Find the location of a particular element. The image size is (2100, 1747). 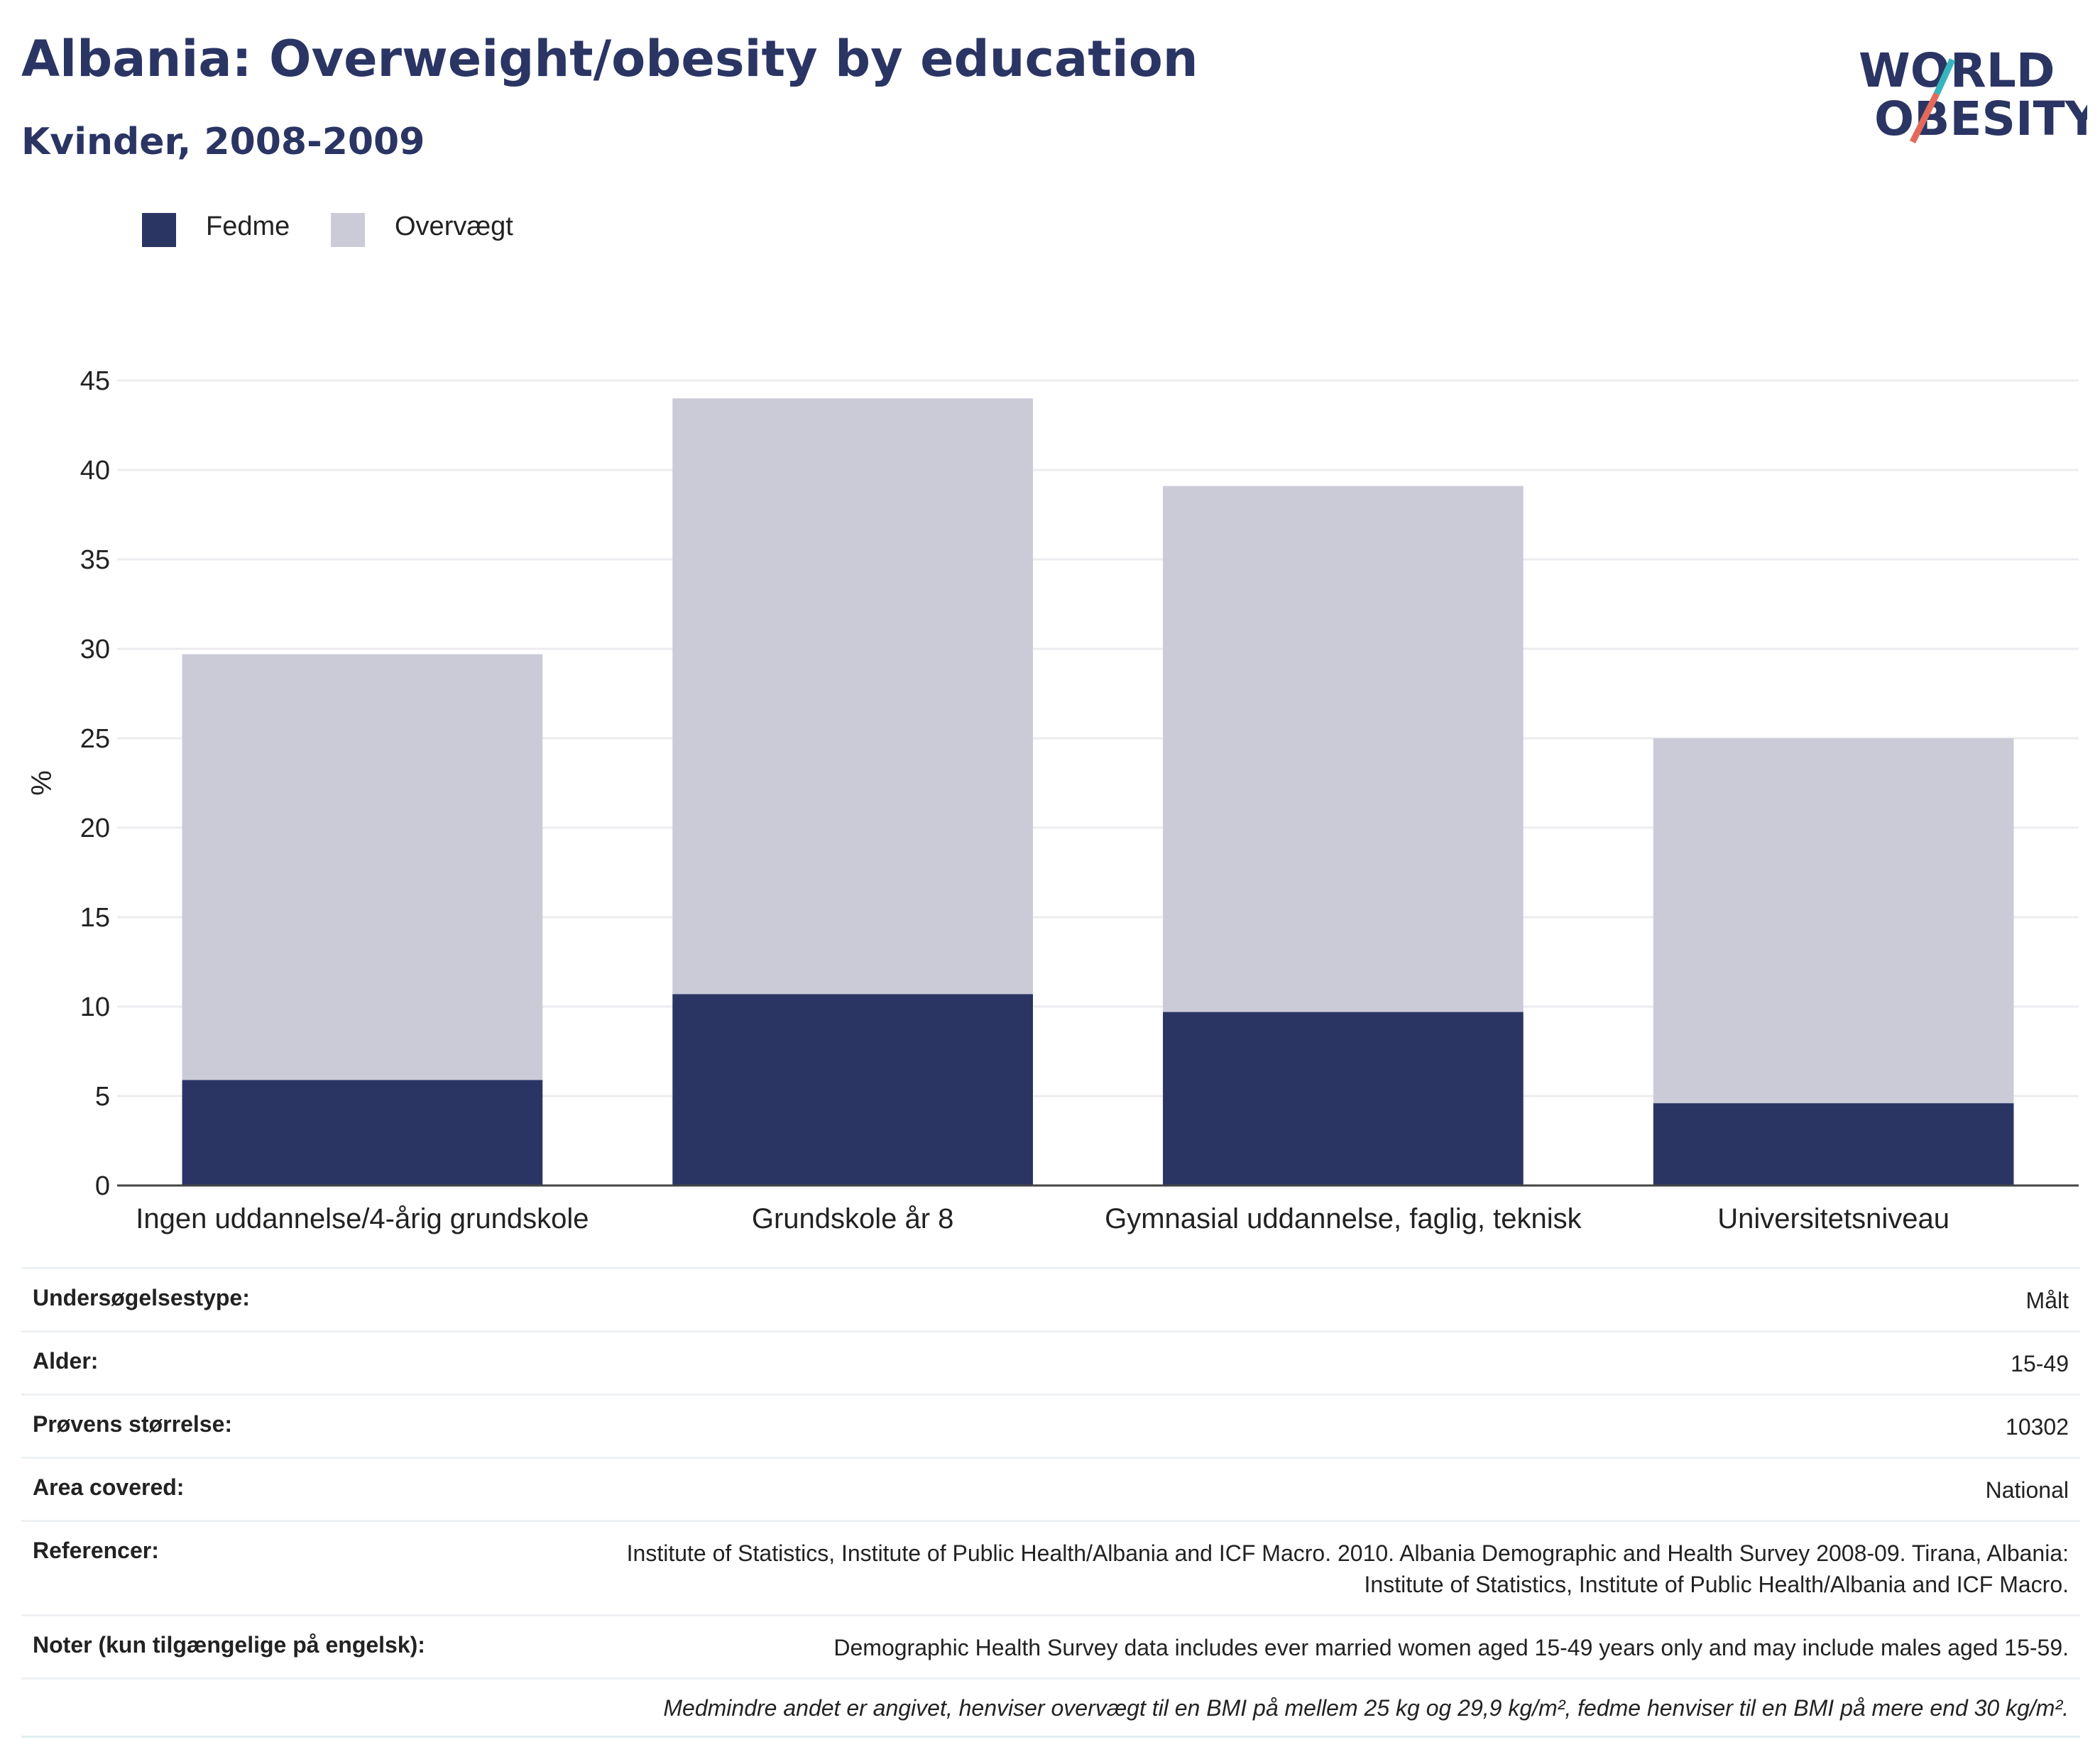

x-tick-label: Gymnasial uddannelse, faglig, teknisk is located at coordinates (1343, 1218).